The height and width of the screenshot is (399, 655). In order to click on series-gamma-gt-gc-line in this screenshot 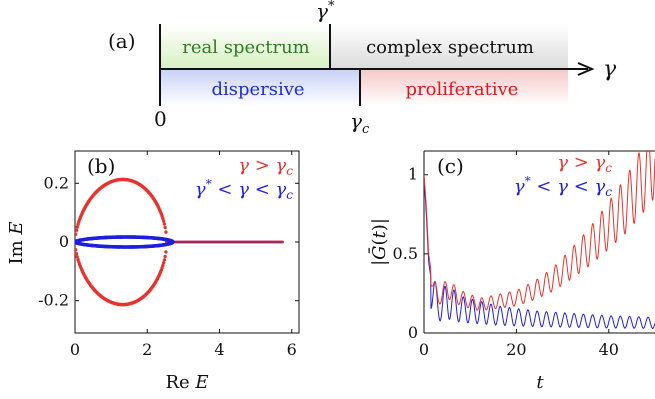, I will do `click(539, 231)`.